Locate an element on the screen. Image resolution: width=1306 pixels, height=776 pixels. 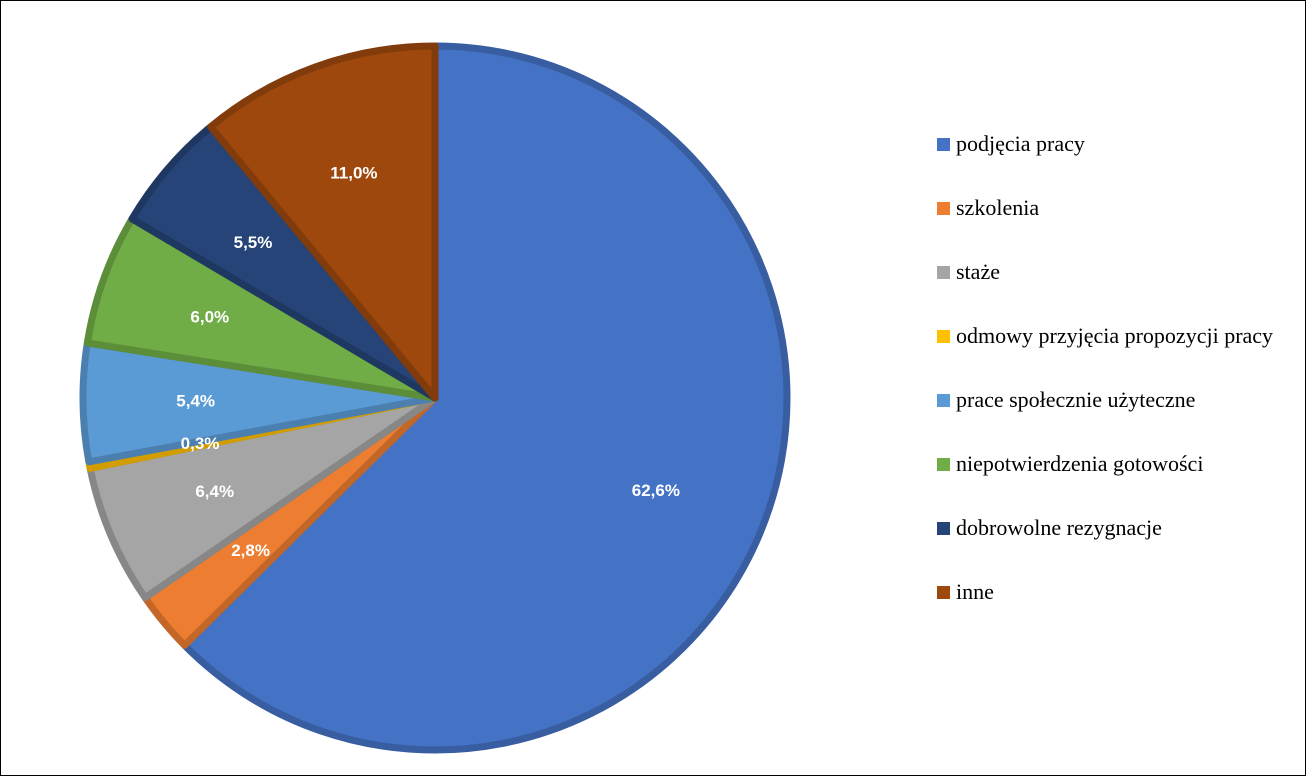
legend-item-odmowy-przyjecia-propozycji-pracy: odmowy przyjęcia propozycji pracy is located at coordinates (1117, 336).